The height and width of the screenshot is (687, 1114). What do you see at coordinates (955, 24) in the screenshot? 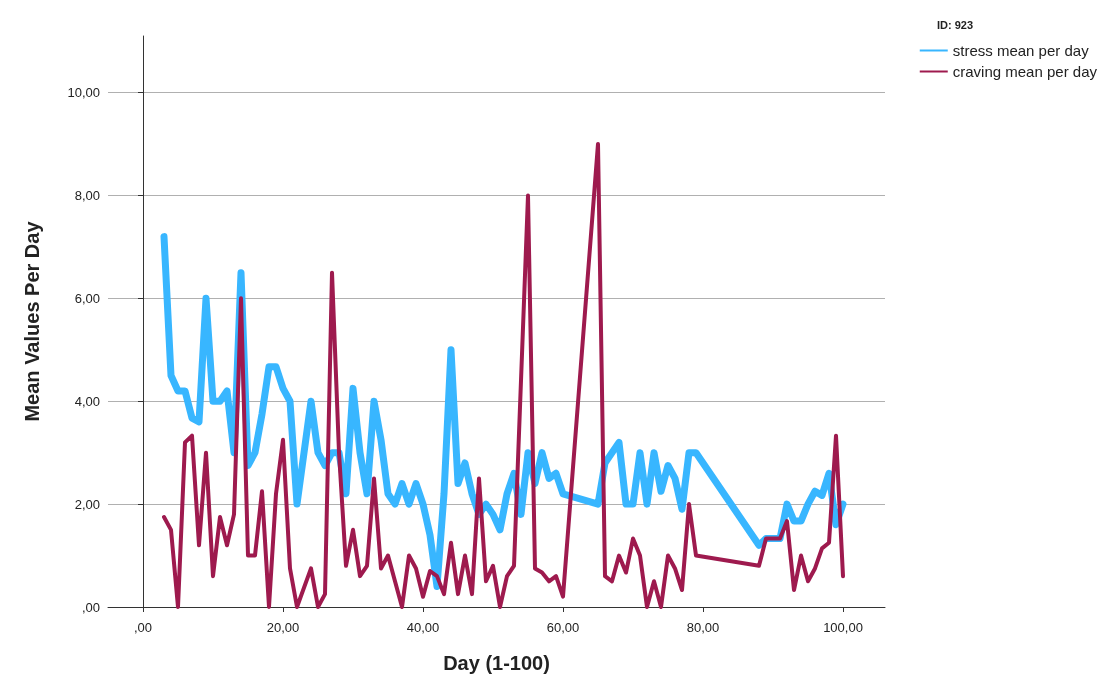
I see `legend-title: ID: 923` at bounding box center [955, 24].